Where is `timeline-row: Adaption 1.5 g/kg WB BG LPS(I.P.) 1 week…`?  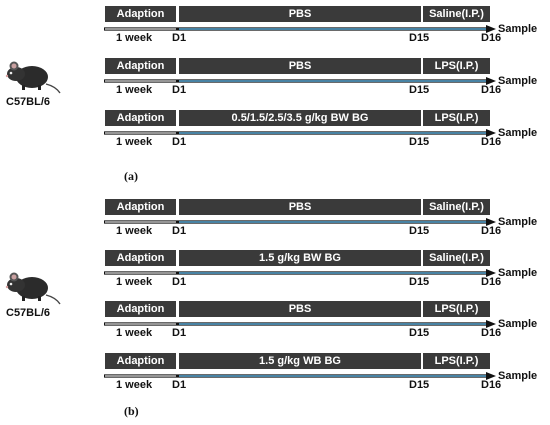 timeline-row: Adaption 1.5 g/kg WB BG LPS(I.P.) 1 week… is located at coordinates (275, 373).